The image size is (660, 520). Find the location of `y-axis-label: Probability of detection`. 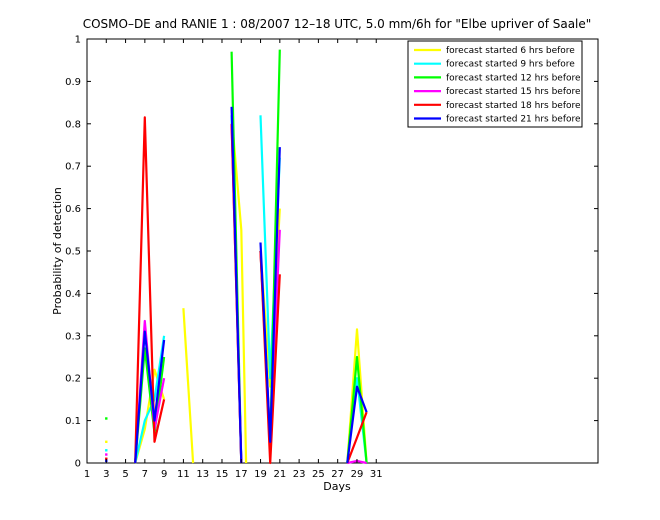

y-axis-label: Probability of detection is located at coordinates (57, 251).